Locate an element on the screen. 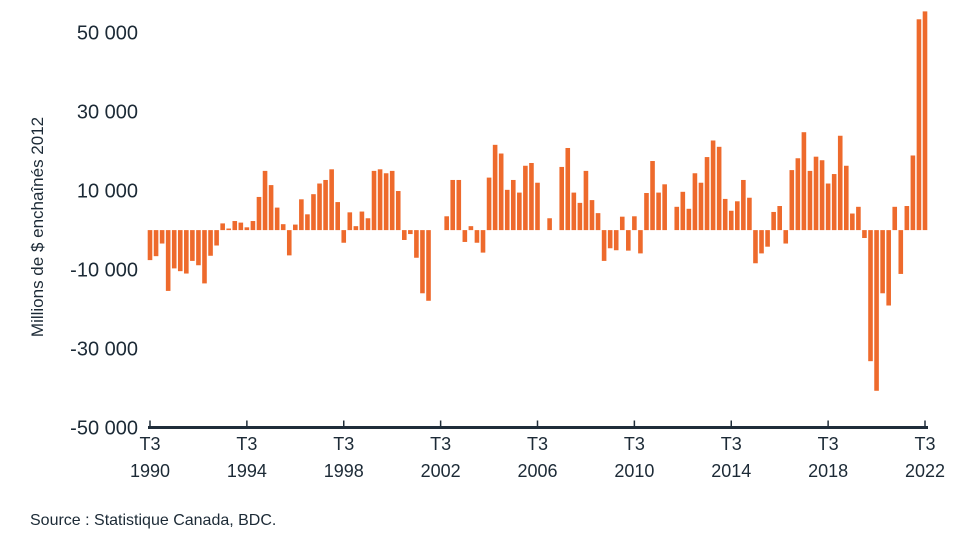  bar-T2-1999 is located at coordinates (362, 221).